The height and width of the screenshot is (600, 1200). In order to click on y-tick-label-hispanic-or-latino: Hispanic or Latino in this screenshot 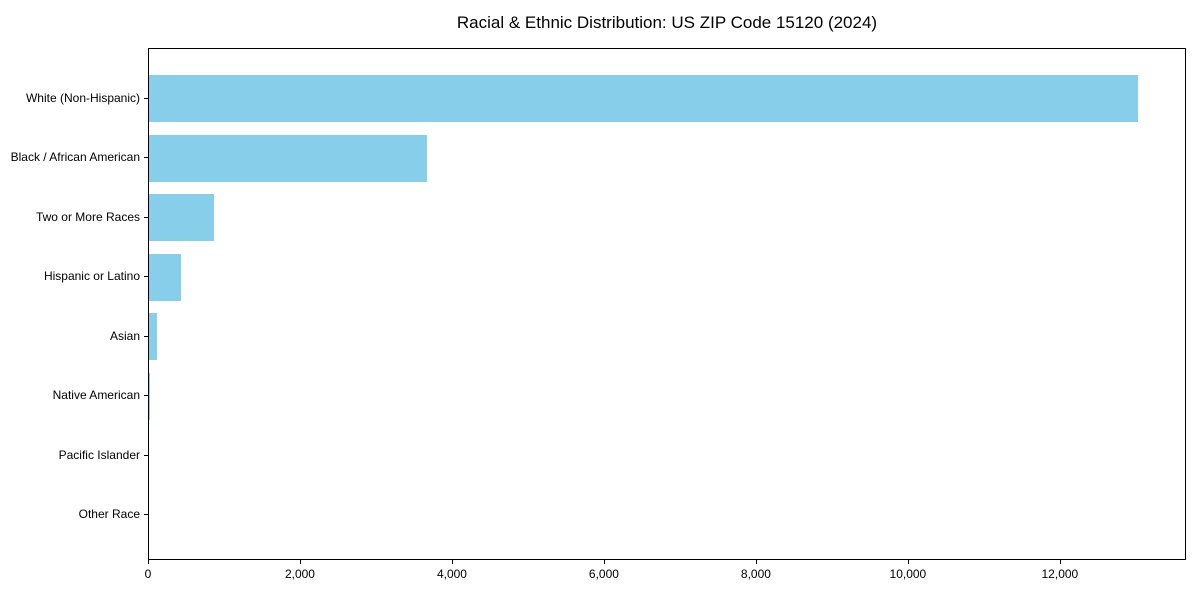, I will do `click(91, 276)`.